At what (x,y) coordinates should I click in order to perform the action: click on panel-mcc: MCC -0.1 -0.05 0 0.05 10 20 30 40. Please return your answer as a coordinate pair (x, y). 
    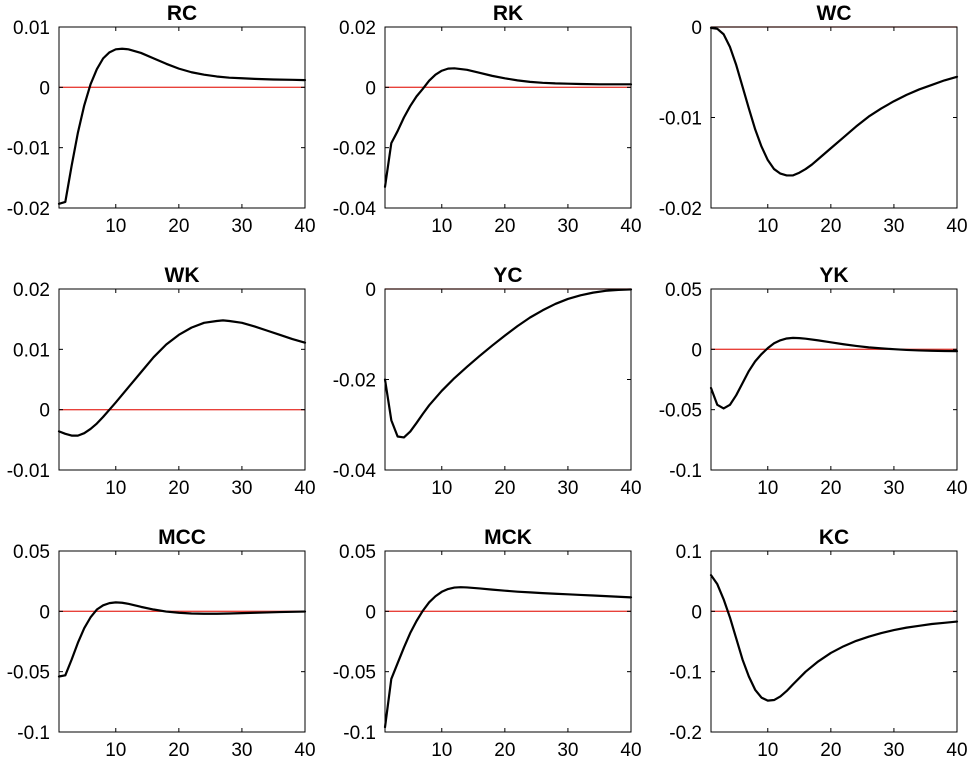
    Looking at the image, I should click on (161, 643).